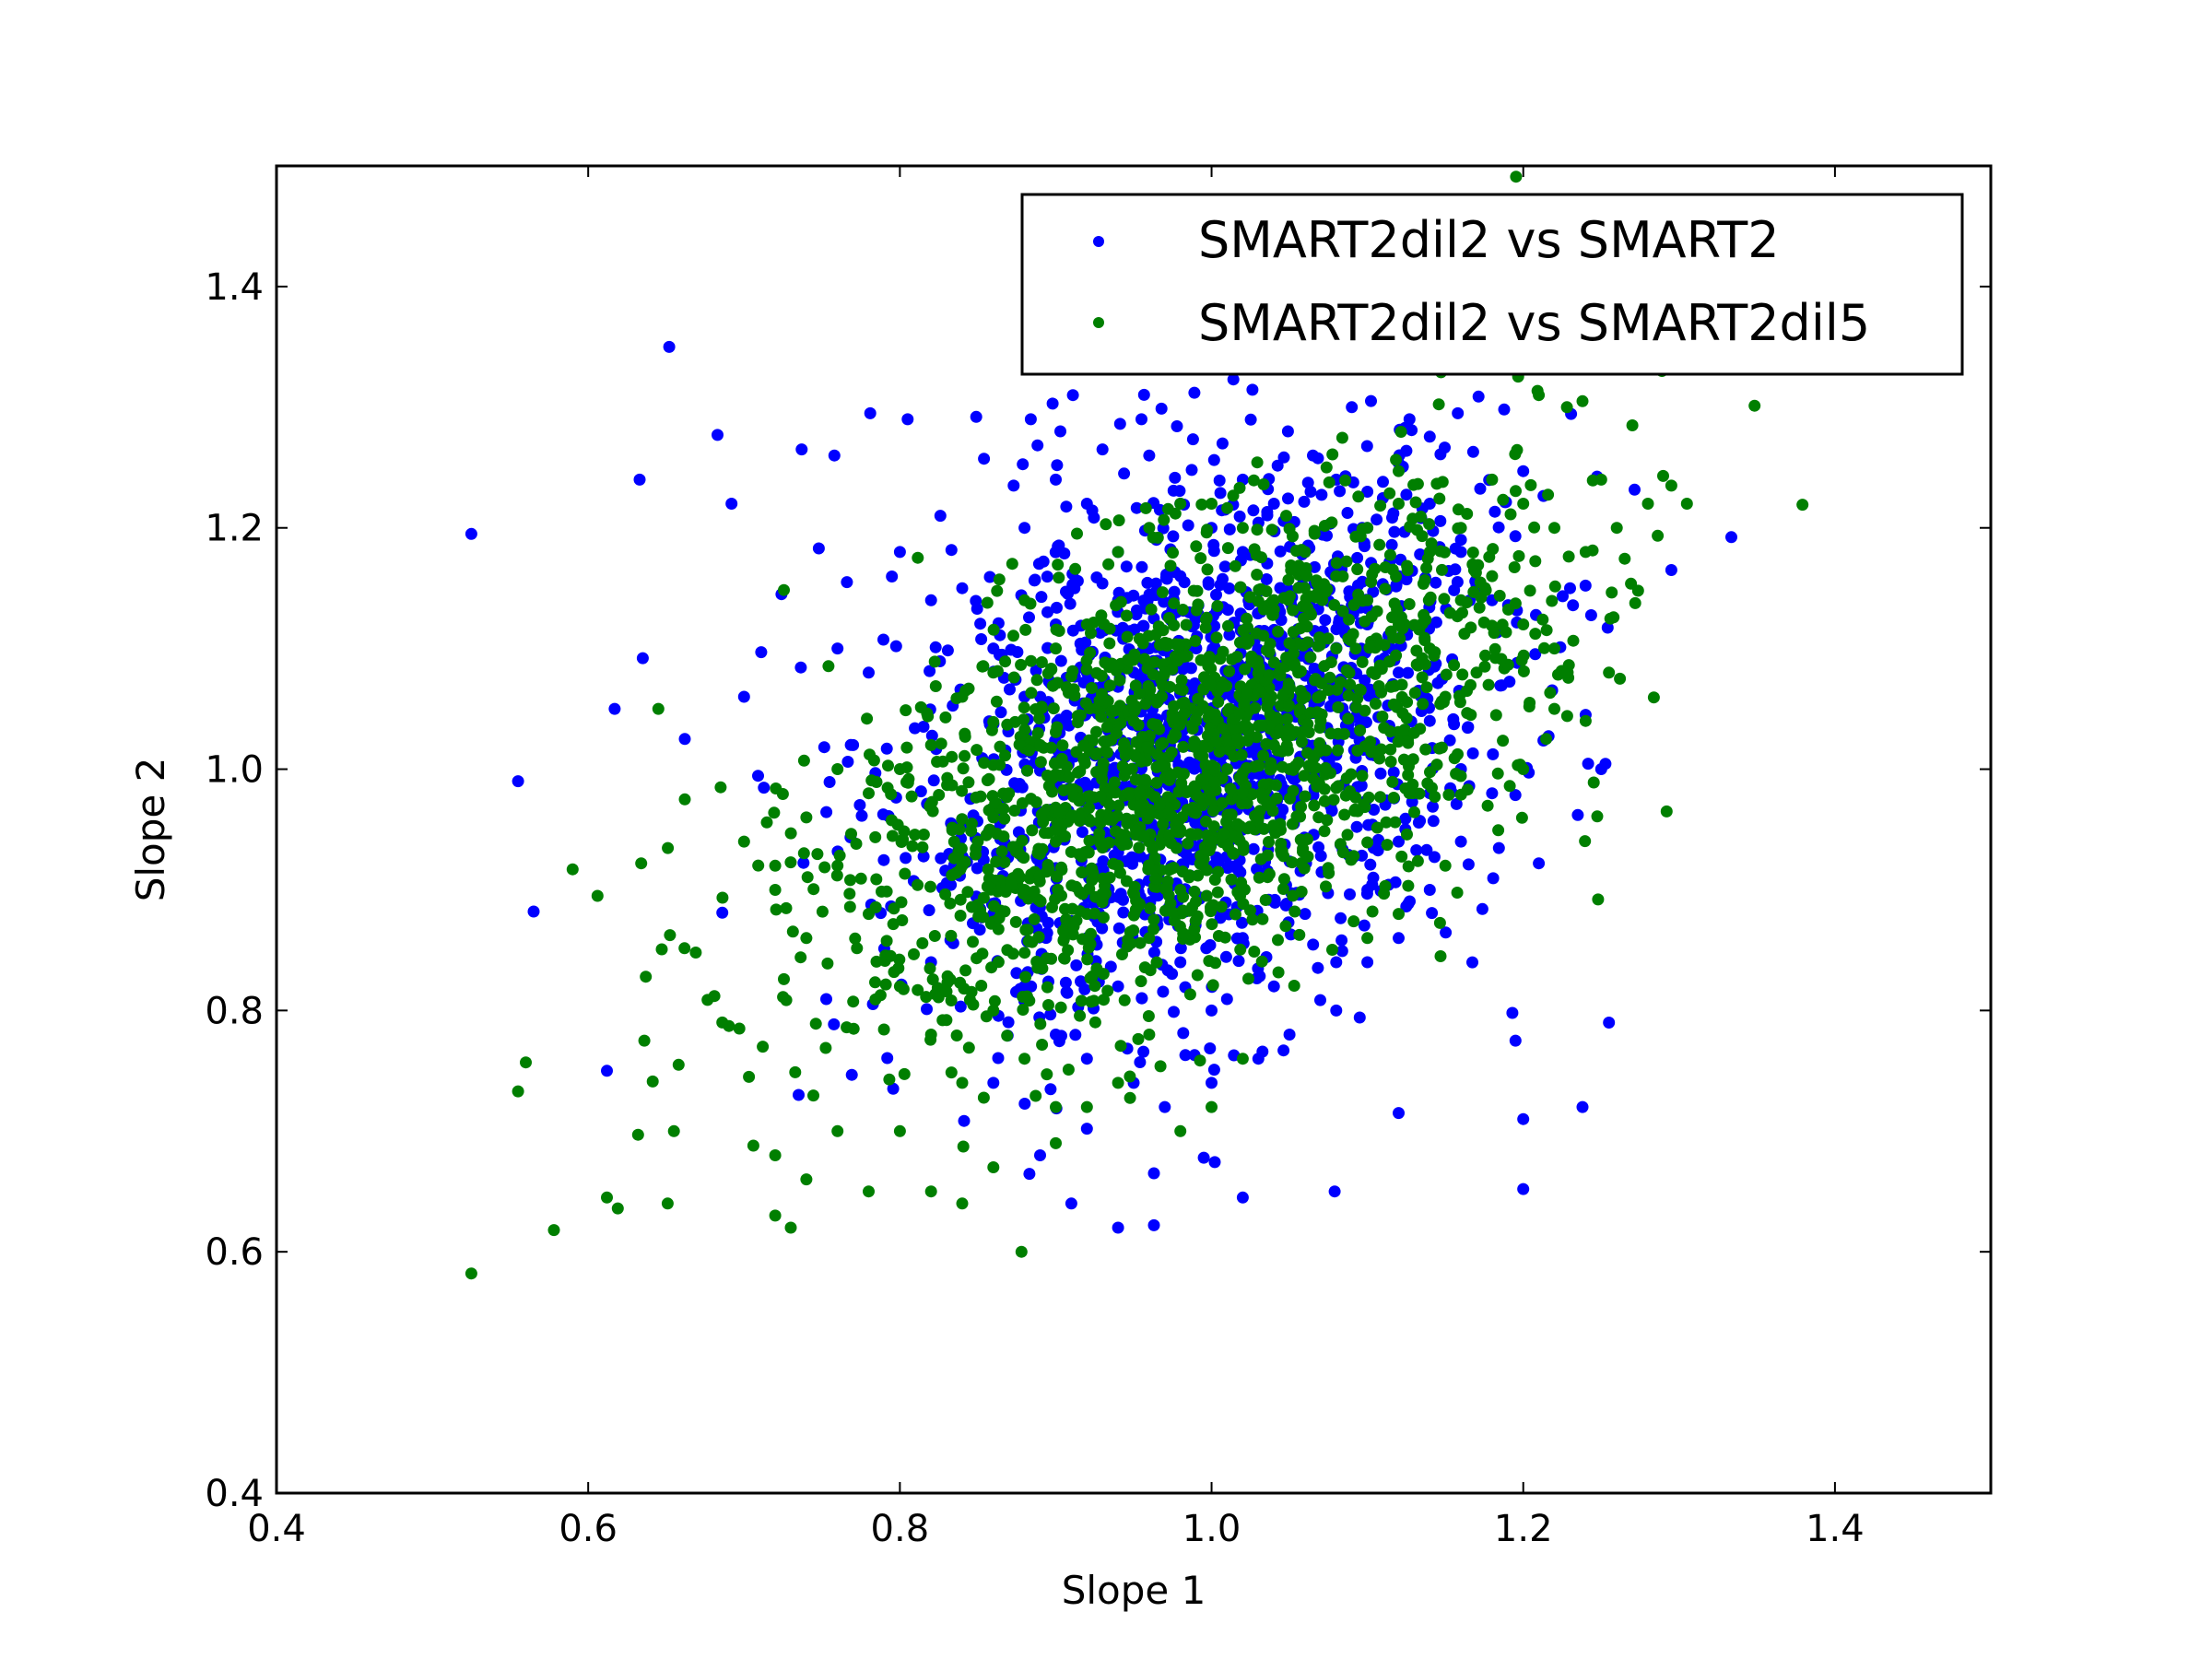  What do you see at coordinates (1523, 1529) in the screenshot?
I see `x-tick-label: 1.2` at bounding box center [1523, 1529].